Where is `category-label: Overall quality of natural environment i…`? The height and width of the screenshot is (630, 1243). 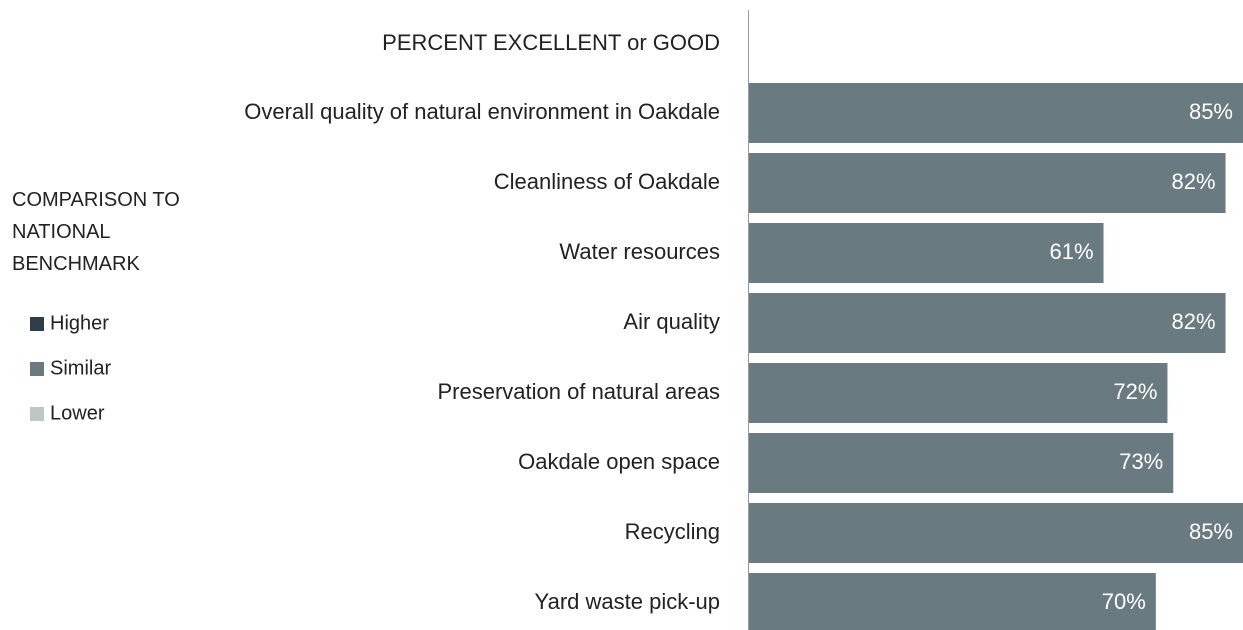
category-label: Overall quality of natural environment i… is located at coordinates (482, 111).